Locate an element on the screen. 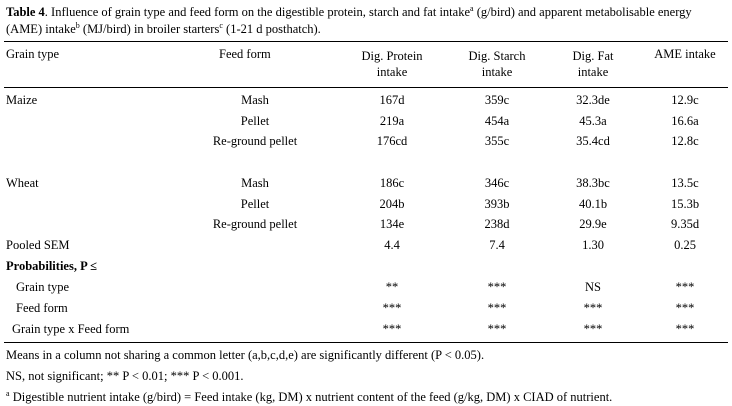 The height and width of the screenshot is (406, 732). probabilities-label: Probabilities, P ≤ is located at coordinates (52, 266).